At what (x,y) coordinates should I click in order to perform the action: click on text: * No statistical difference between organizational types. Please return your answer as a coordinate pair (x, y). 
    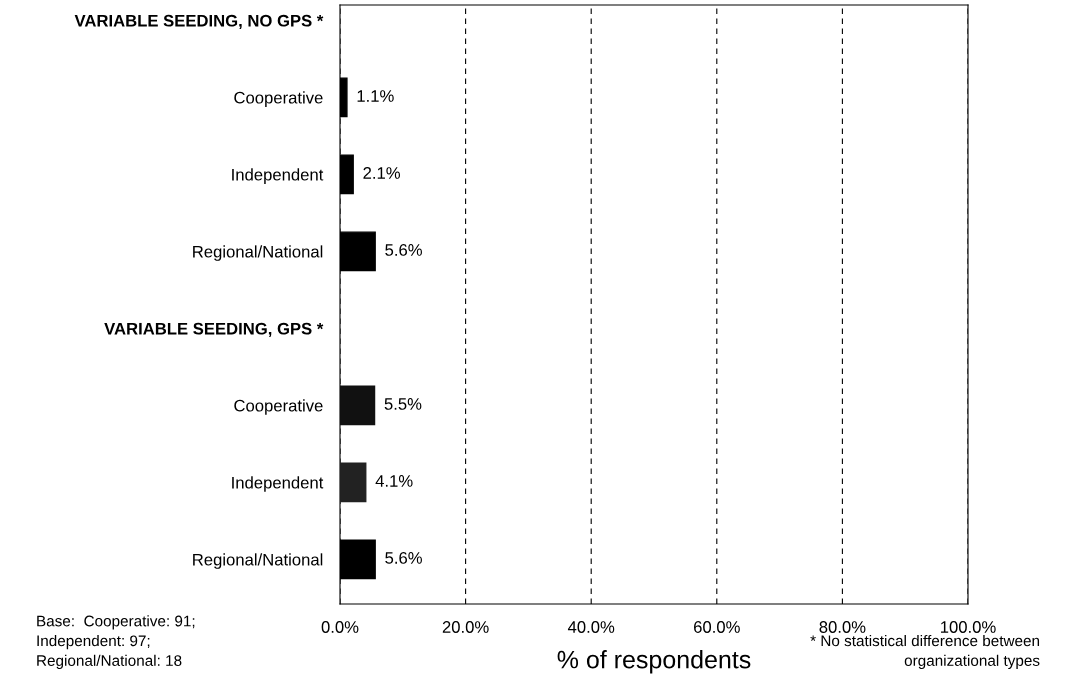
    Looking at the image, I should click on (925, 651).